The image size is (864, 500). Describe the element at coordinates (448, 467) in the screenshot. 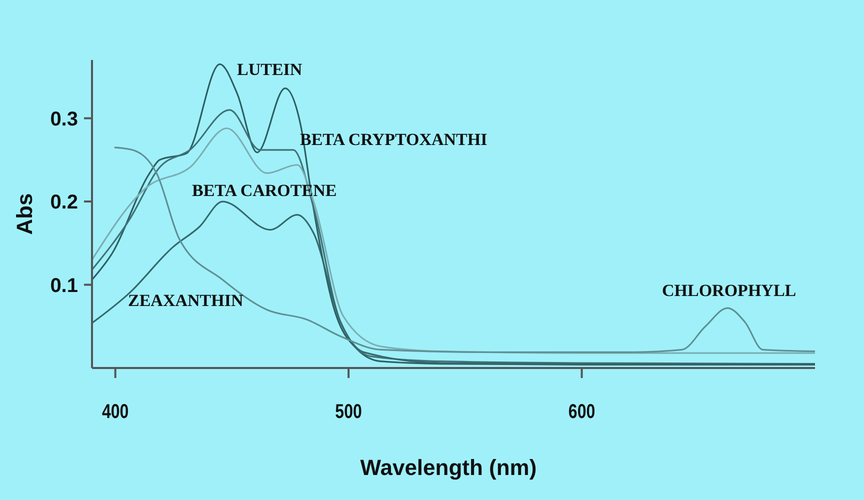

I see `x-axis-title: Wavelength (nm)` at that location.